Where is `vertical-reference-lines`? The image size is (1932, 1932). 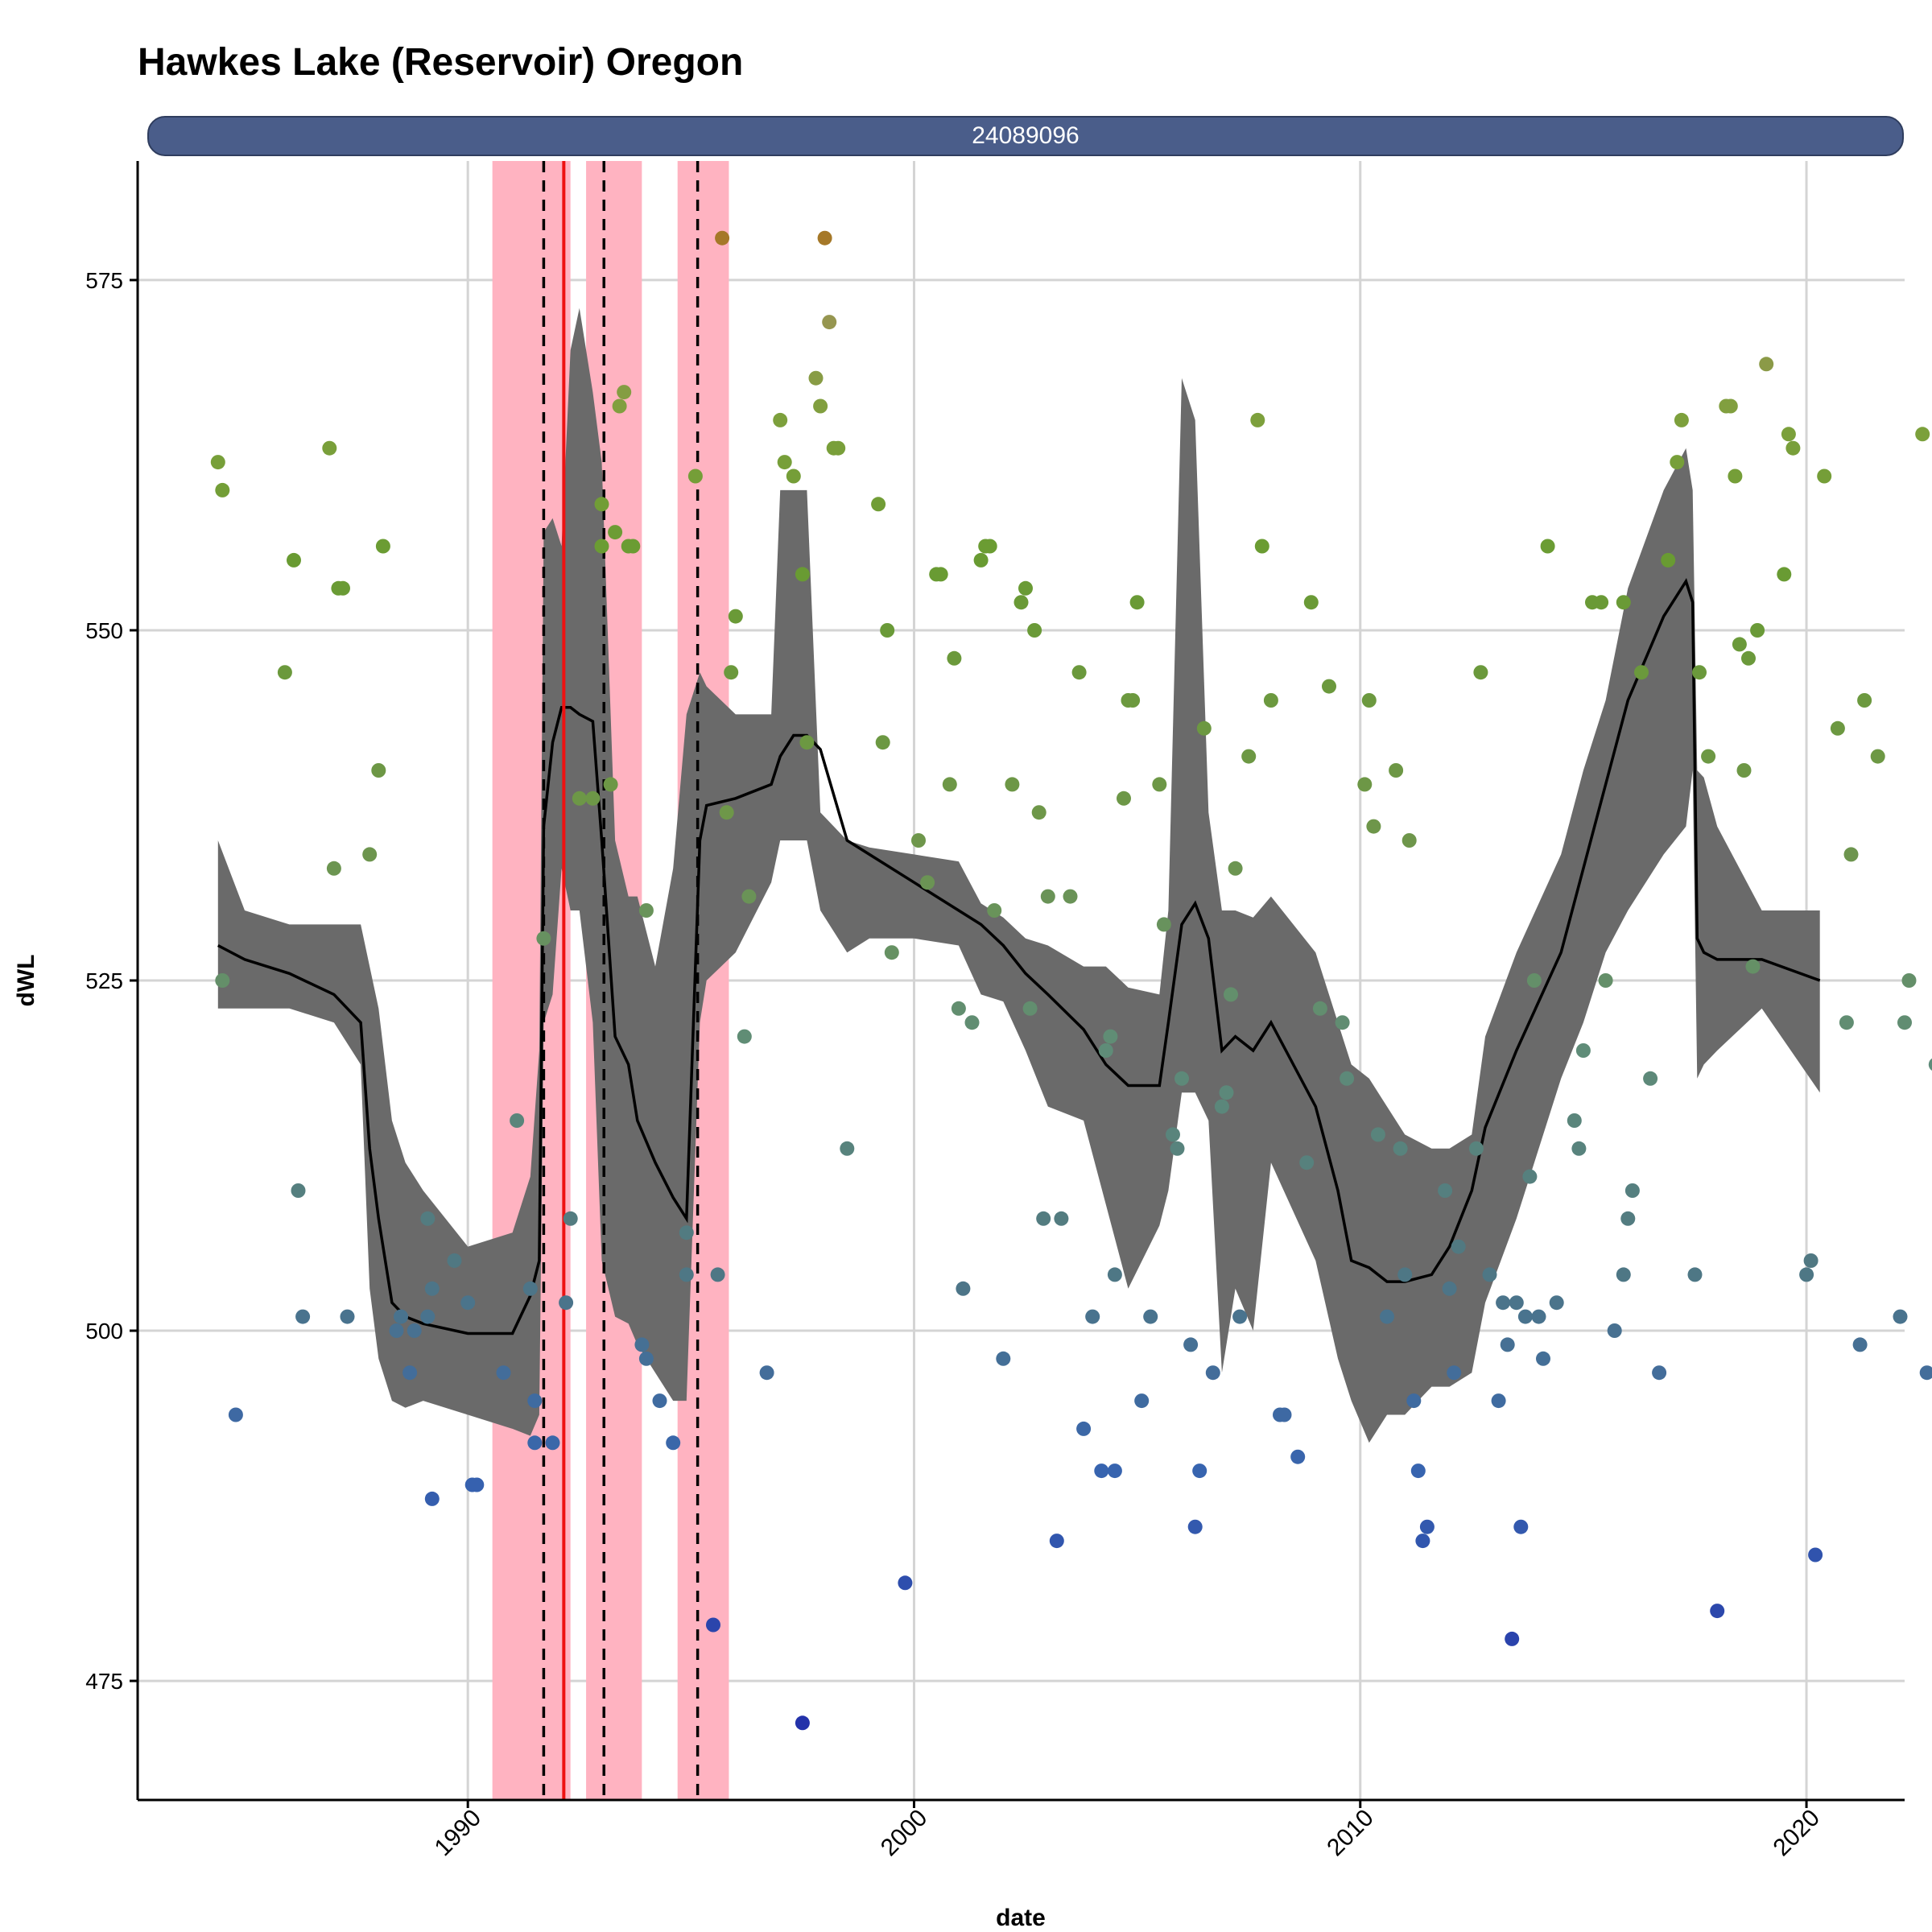 vertical-reference-lines is located at coordinates (621, 980).